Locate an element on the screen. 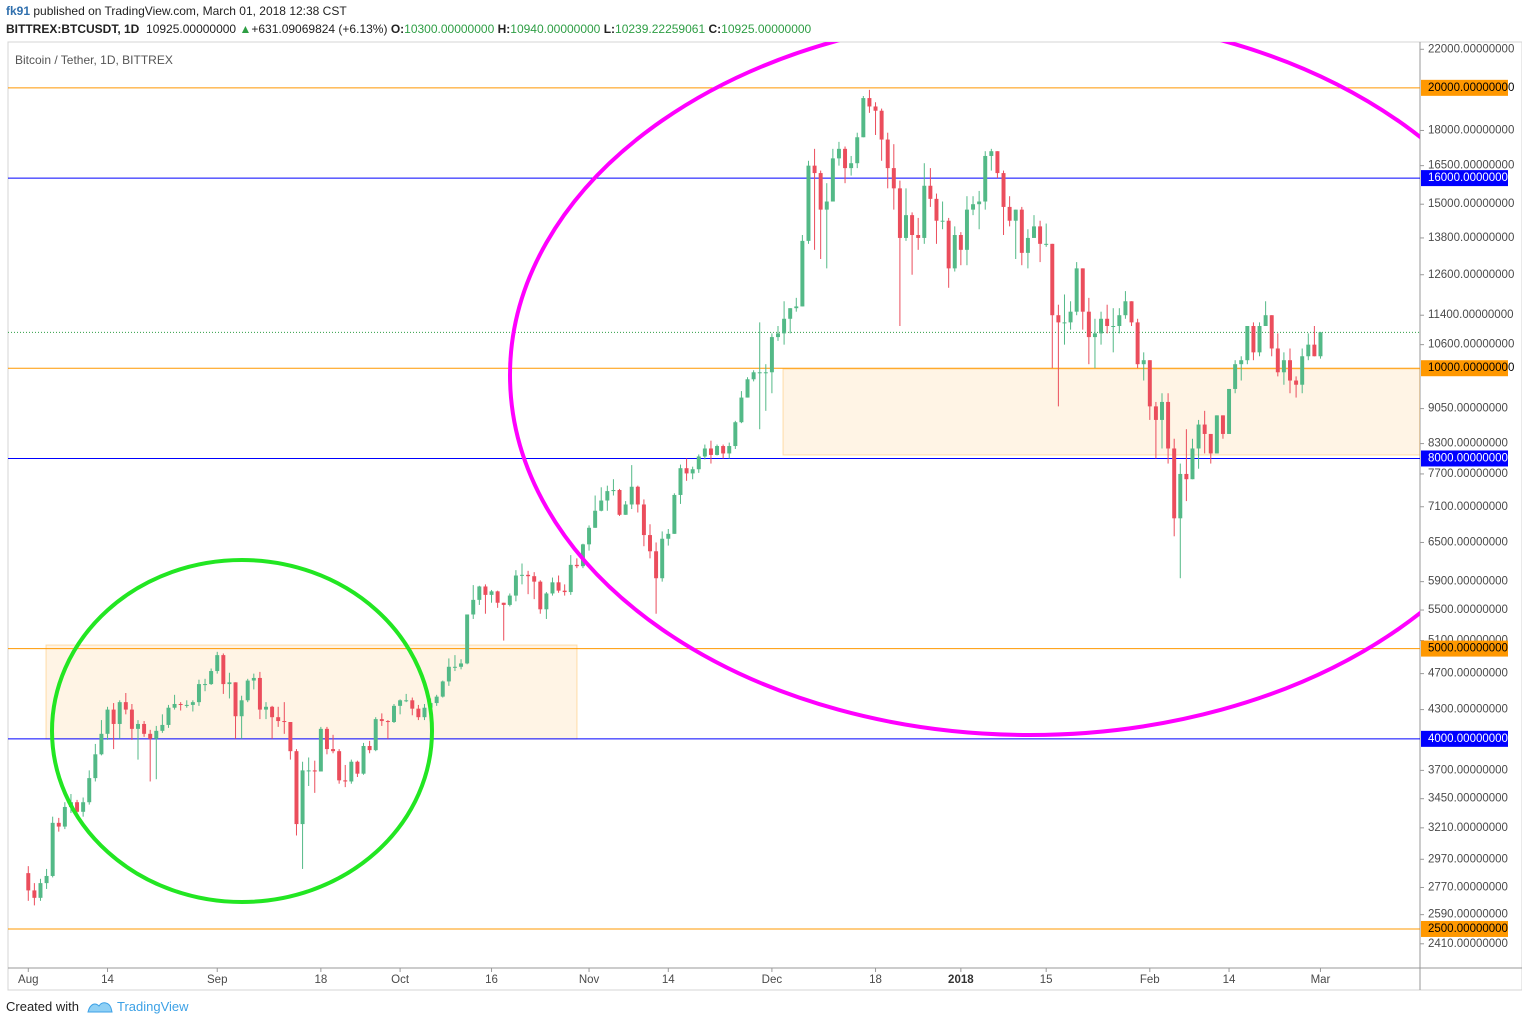 This screenshot has height=1025, width=1522. x-tick-label: Aug is located at coordinates (28, 980).